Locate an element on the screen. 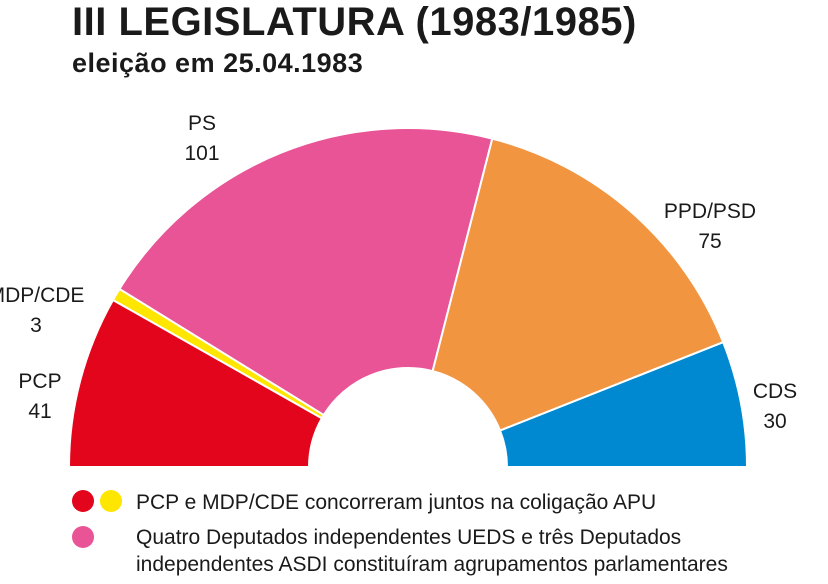 The width and height of the screenshot is (828, 584). mdp-cde-seats-label: 3 is located at coordinates (36, 325).